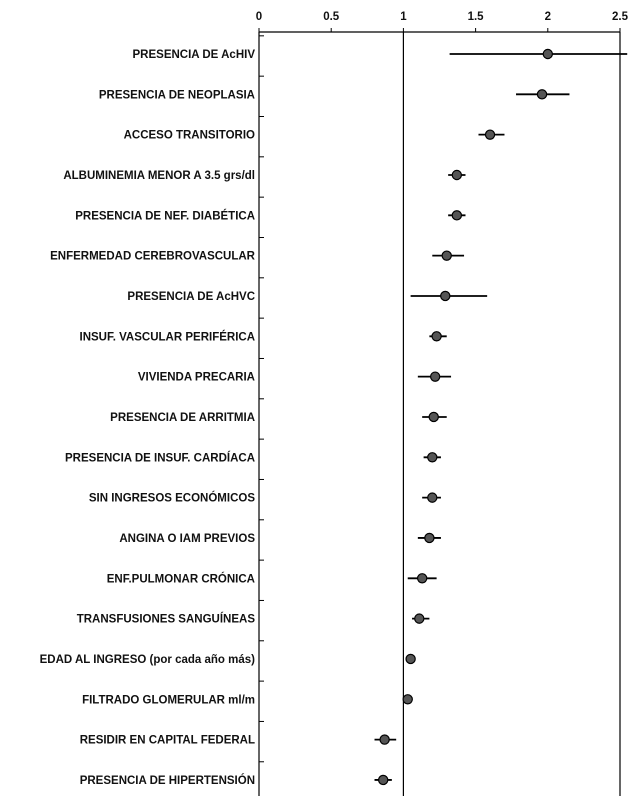 Image resolution: width=630 pixels, height=796 pixels. What do you see at coordinates (270, 215) in the screenshot?
I see `forest-row: PRESENCIA DE NEF. DIABÉTICA` at bounding box center [270, 215].